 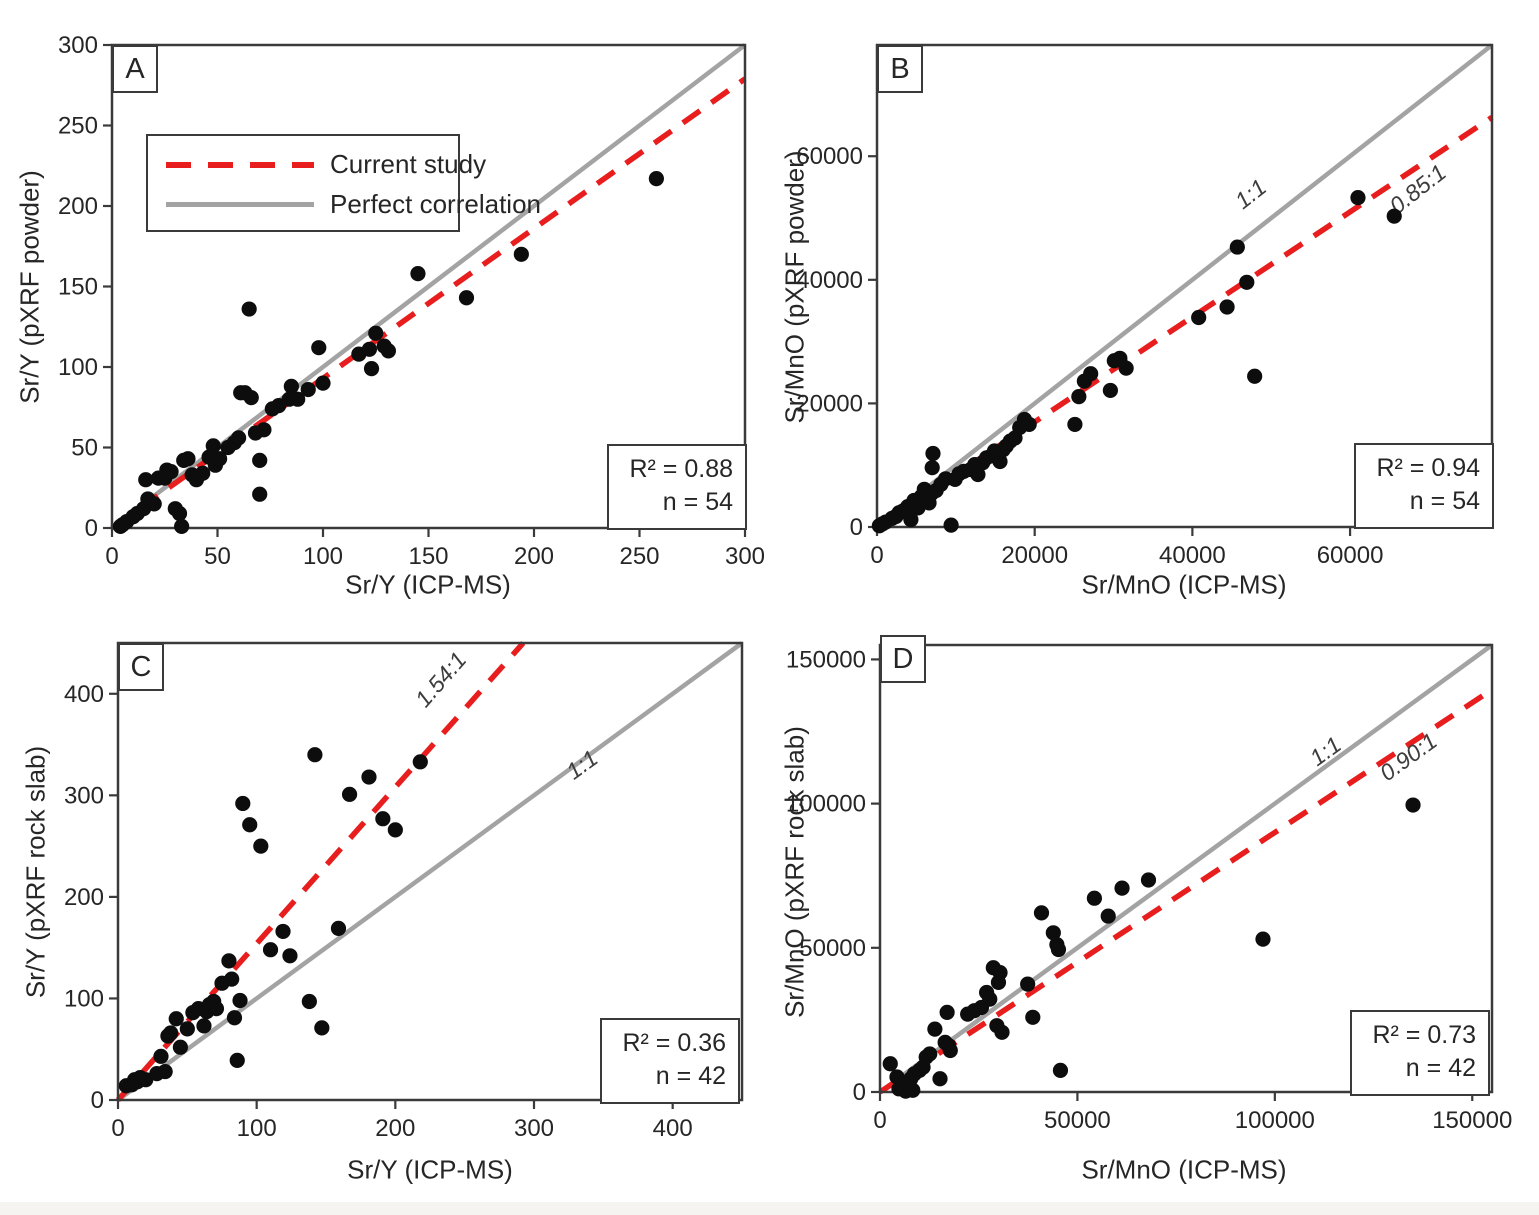 What do you see at coordinates (697, 502) in the screenshot?
I see `sample-count: n = 54` at bounding box center [697, 502].